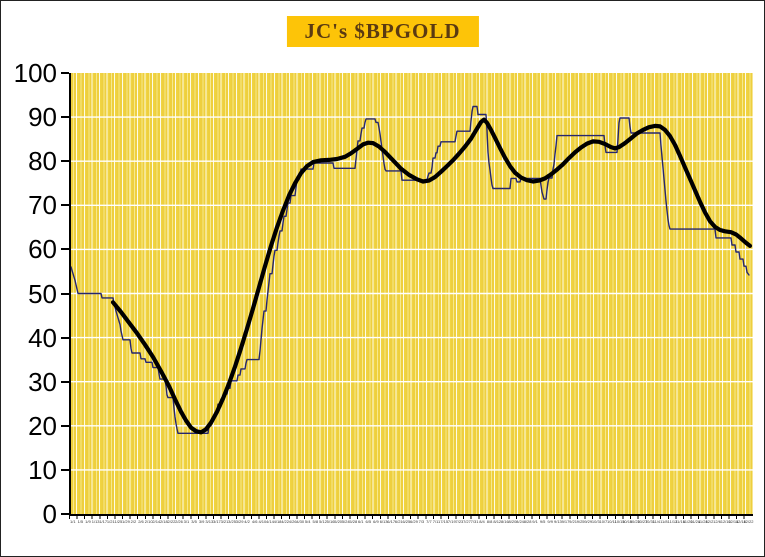 The image size is (765, 557). Describe the element at coordinates (338, 521) in the screenshot. I see `x-axis-label: 5/20` at that location.